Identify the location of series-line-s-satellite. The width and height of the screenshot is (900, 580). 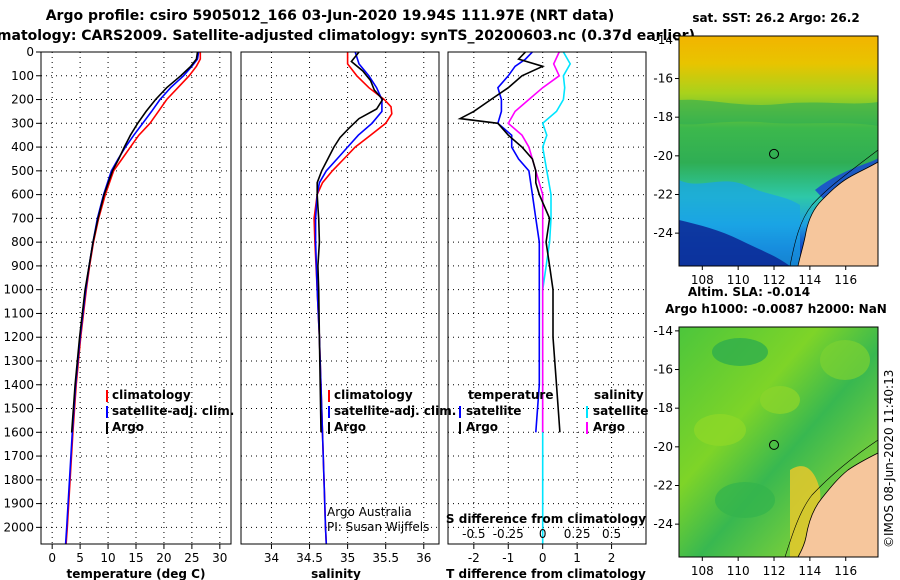
(556, 298).